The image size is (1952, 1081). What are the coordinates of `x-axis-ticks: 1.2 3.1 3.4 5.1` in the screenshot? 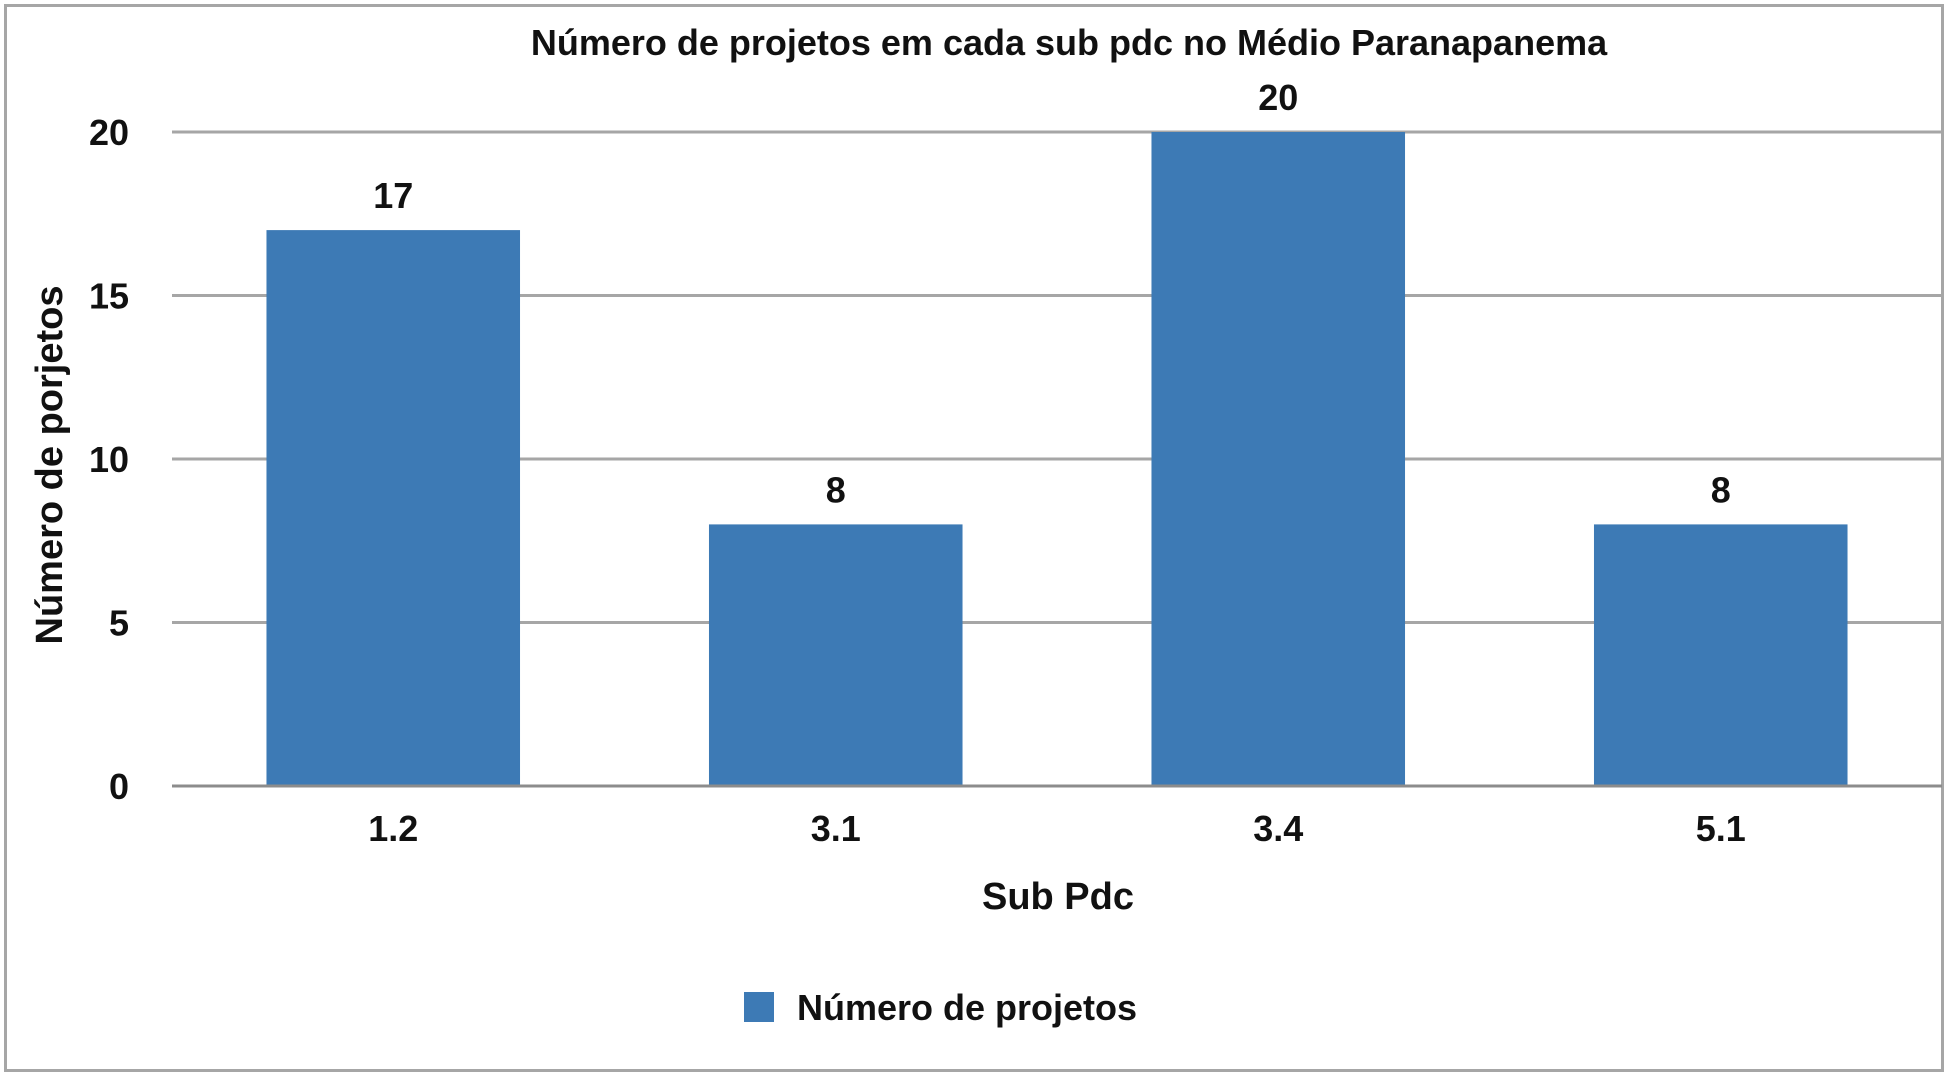 It's located at (1057, 828).